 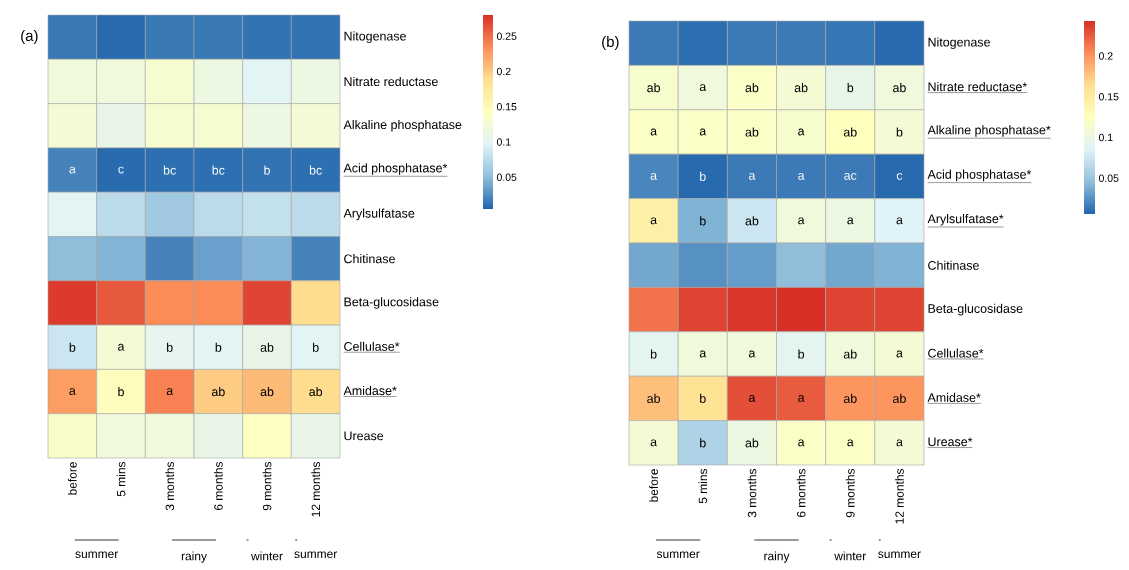 What do you see at coordinates (950, 442) in the screenshot?
I see `y-tick-label: Urease*` at bounding box center [950, 442].